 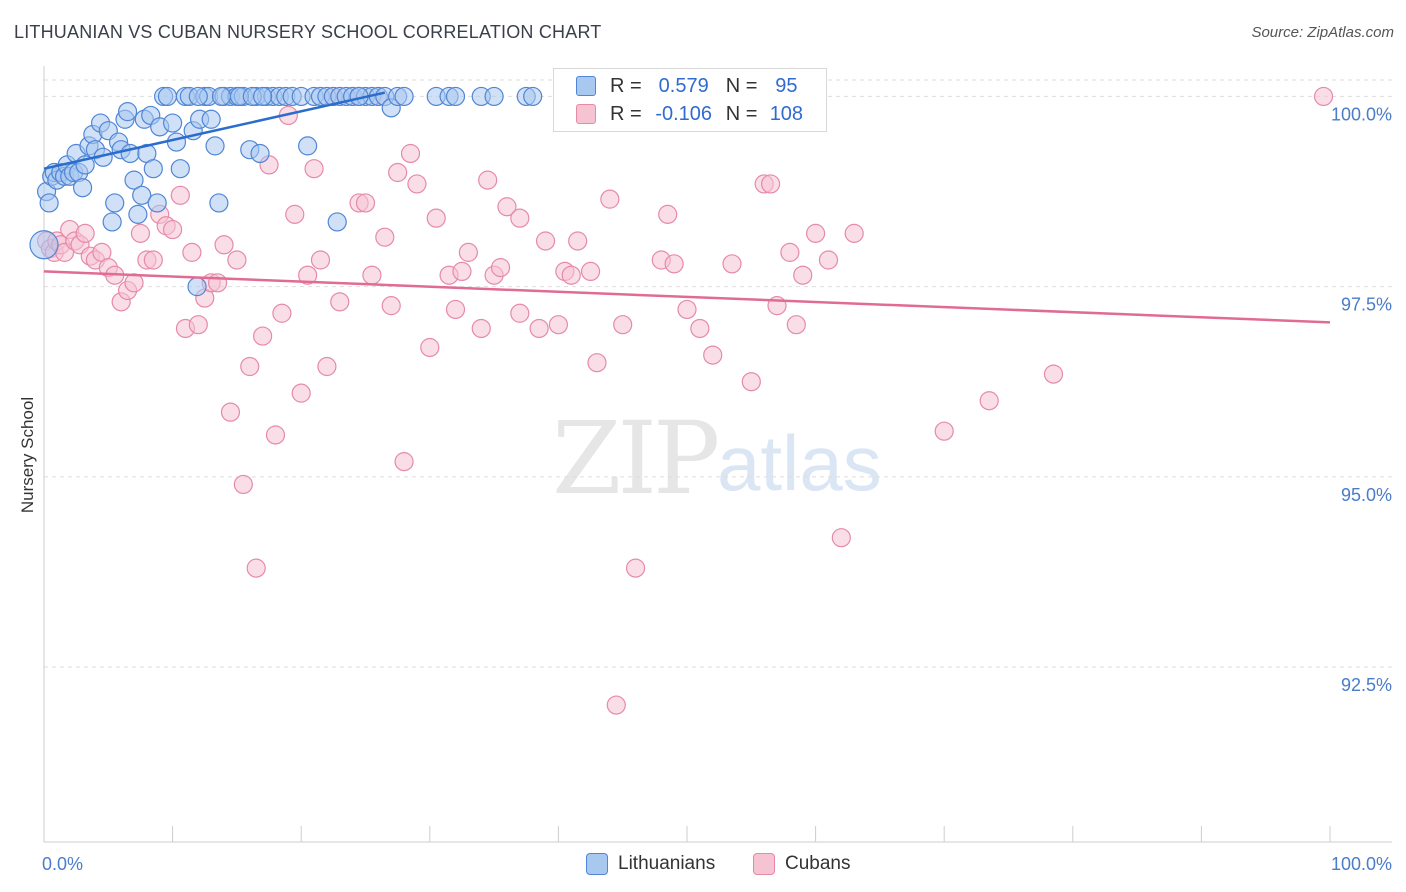 What do you see at coordinates (1366, 495) in the screenshot?
I see `y-tick-label: 95.0%` at bounding box center [1366, 495].